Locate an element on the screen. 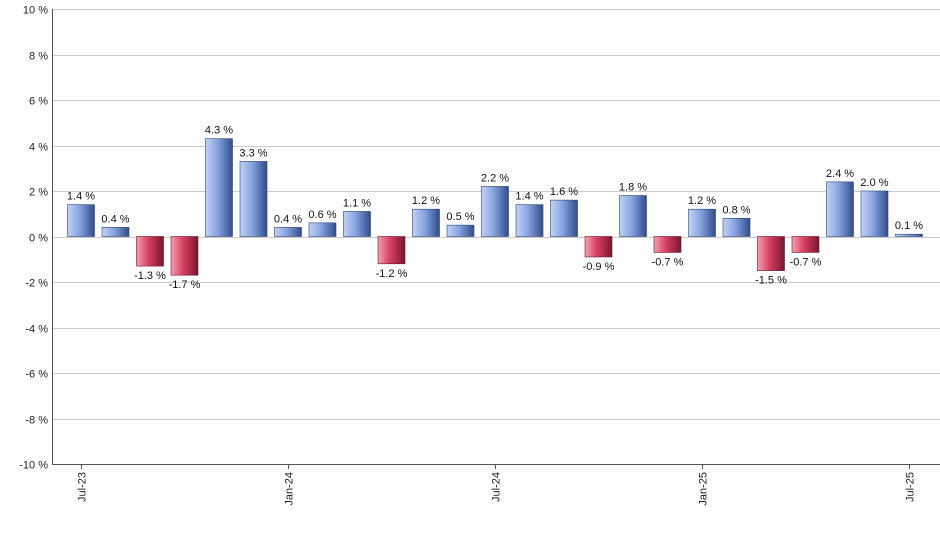  y-tick-label: -6 % is located at coordinates (36, 375).